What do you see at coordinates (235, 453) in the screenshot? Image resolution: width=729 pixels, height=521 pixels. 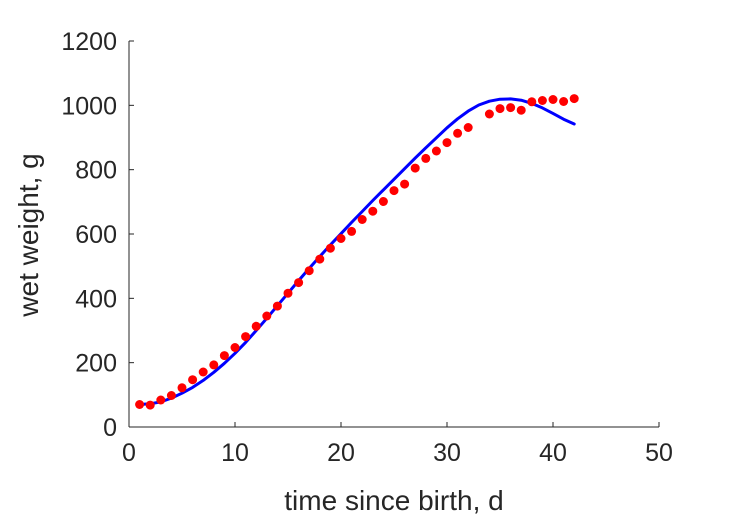 I see `x-tick-label: 10` at bounding box center [235, 453].